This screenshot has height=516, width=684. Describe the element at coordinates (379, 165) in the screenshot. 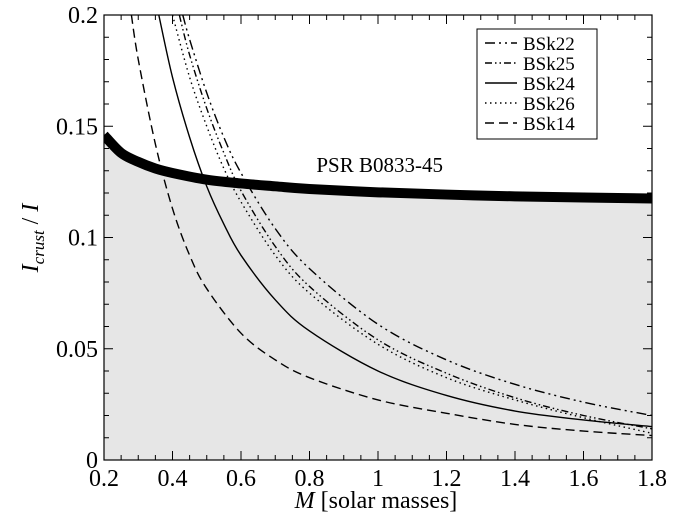

I see `annotation-psr: PSR B0833-45` at that location.